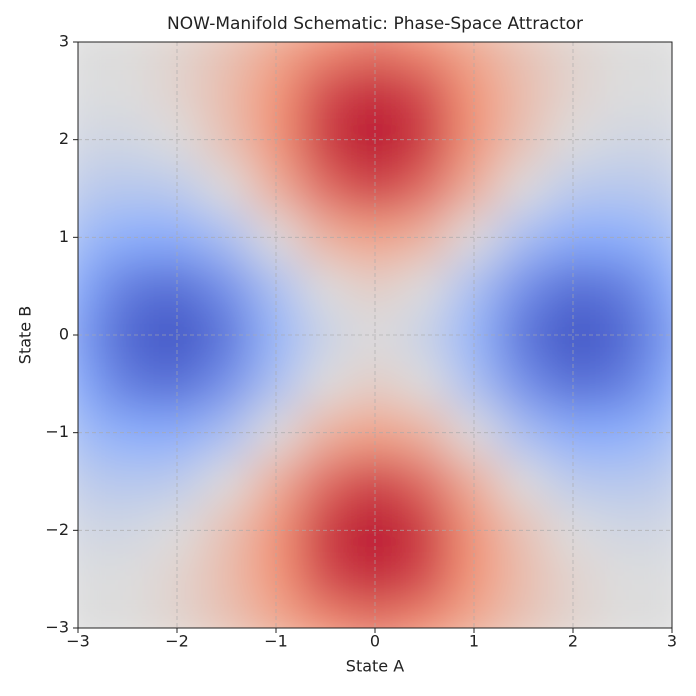  What do you see at coordinates (57, 627) in the screenshot?
I see `y-tick-label: −3` at bounding box center [57, 627].